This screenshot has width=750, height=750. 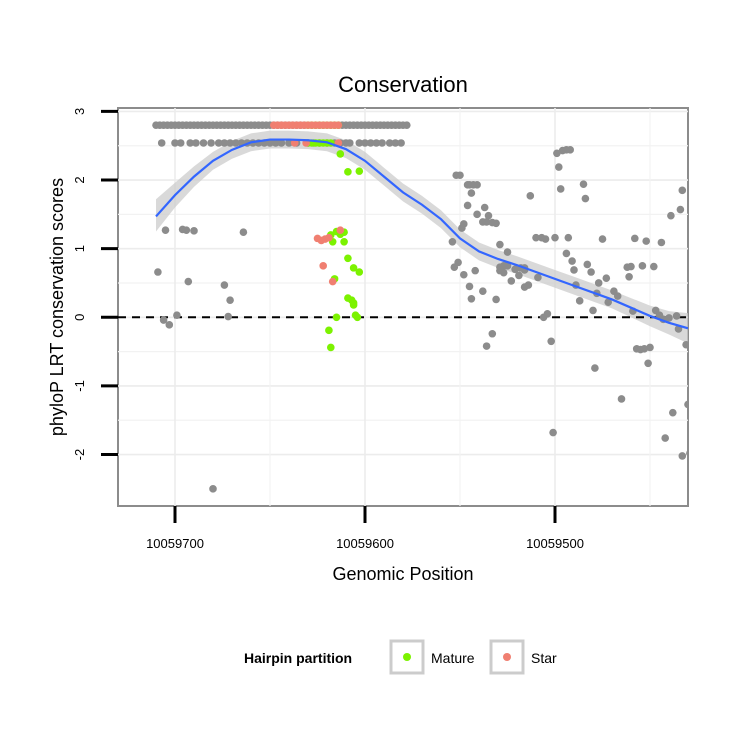 What do you see at coordinates (403, 84) in the screenshot?
I see `chart-title: Conservation` at bounding box center [403, 84].